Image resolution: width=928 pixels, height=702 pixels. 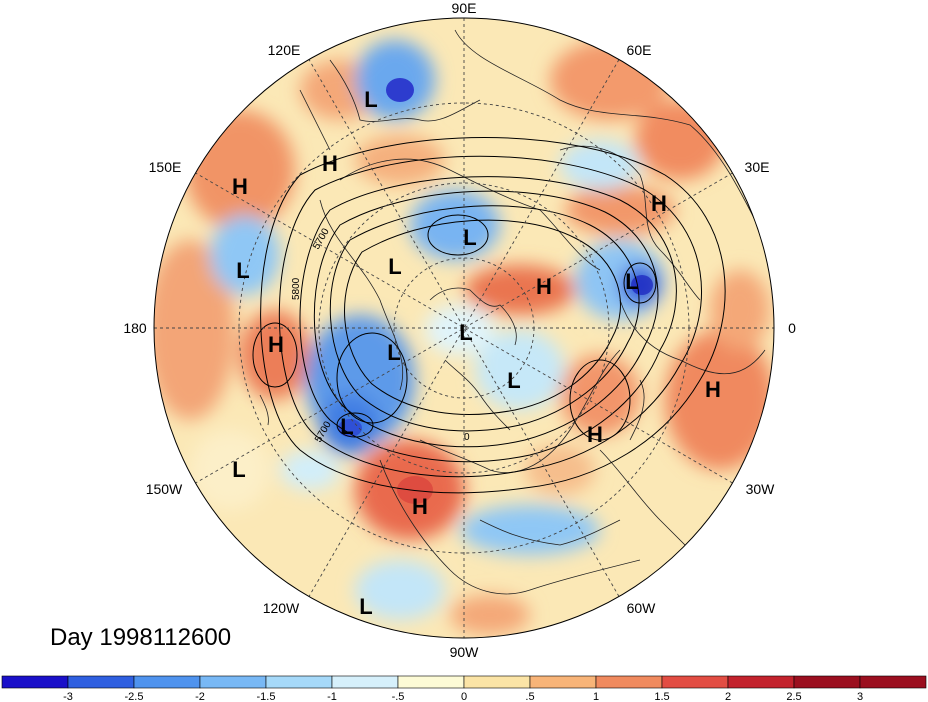 What do you see at coordinates (464, 696) in the screenshot?
I see `colorbar-tick-label: 0` at bounding box center [464, 696].